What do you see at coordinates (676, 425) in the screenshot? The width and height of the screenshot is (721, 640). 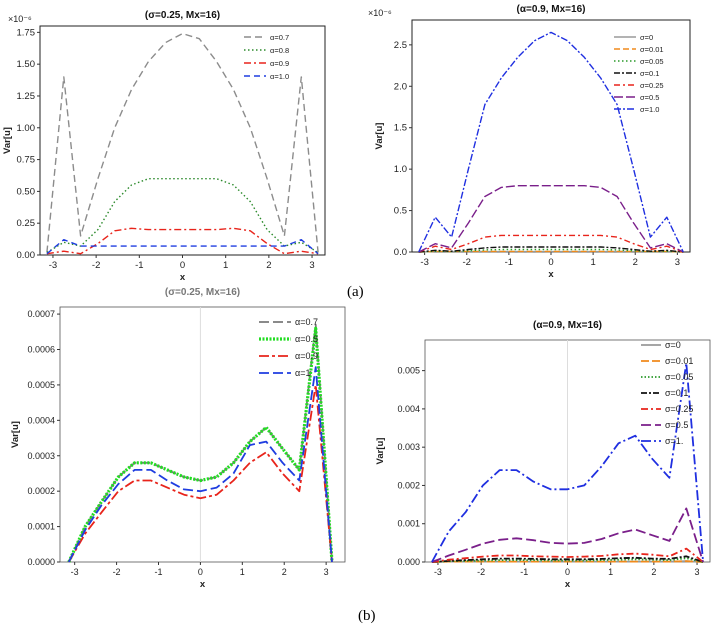 I see `legend-label: σ=0.5` at bounding box center [676, 425].